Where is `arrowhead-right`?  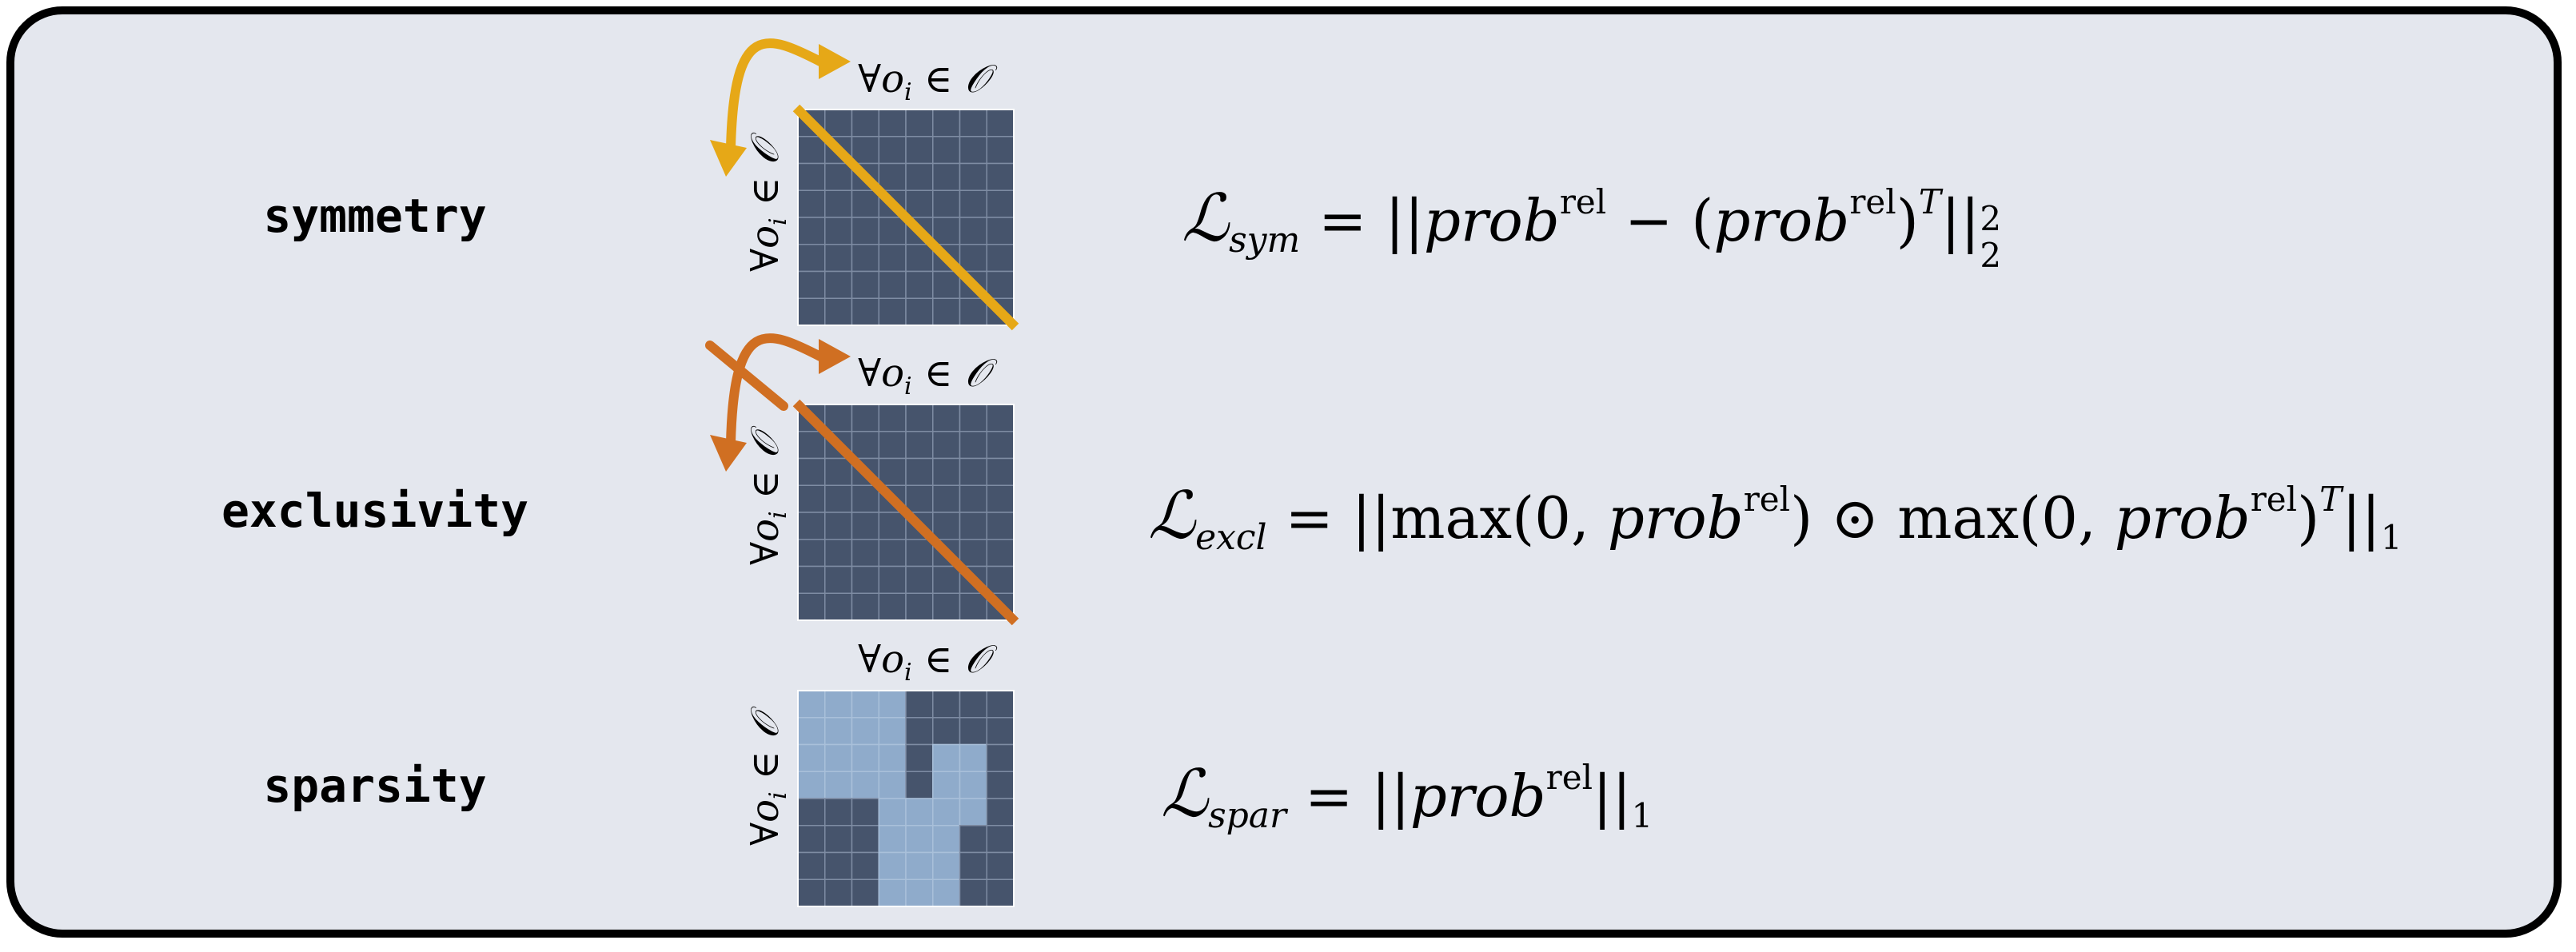
arrowhead-right is located at coordinates (835, 356).